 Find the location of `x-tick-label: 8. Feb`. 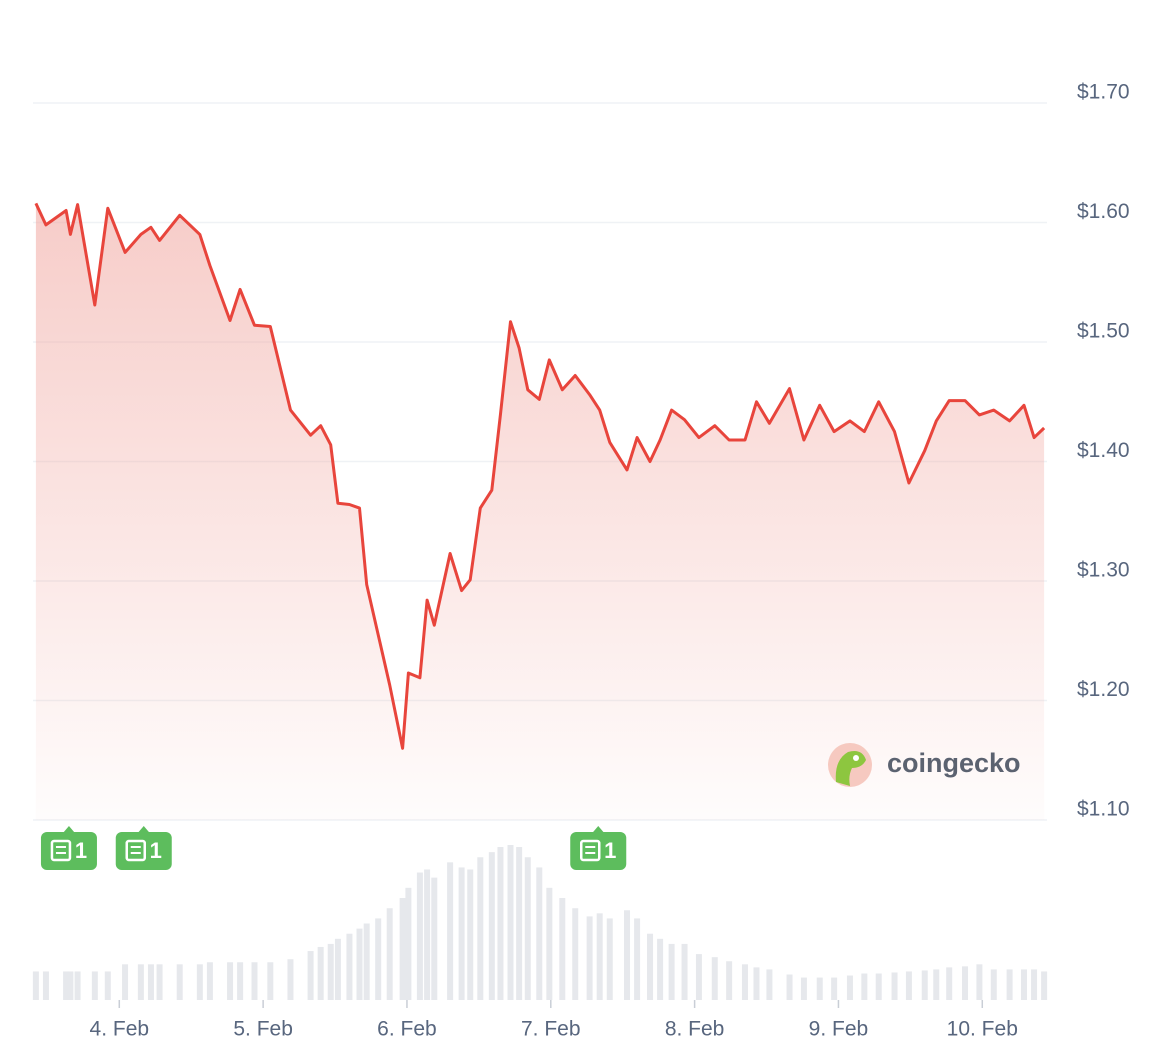

x-tick-label: 8. Feb is located at coordinates (695, 1029).